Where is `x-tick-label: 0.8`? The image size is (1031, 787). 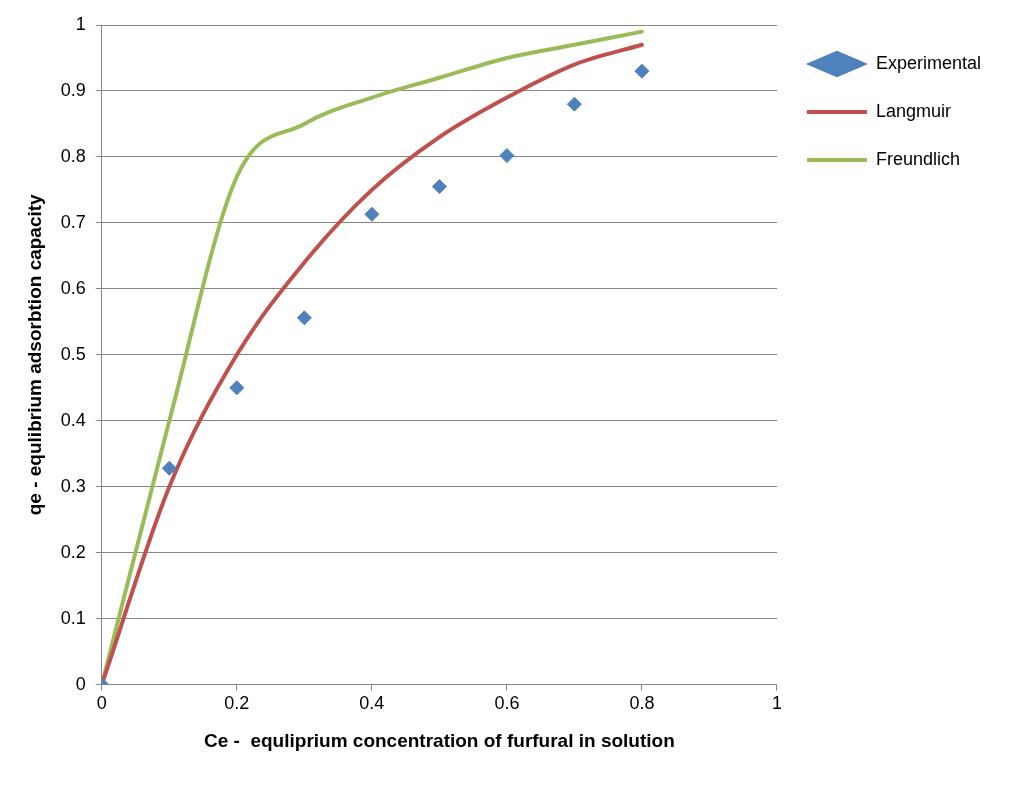 x-tick-label: 0.8 is located at coordinates (642, 703).